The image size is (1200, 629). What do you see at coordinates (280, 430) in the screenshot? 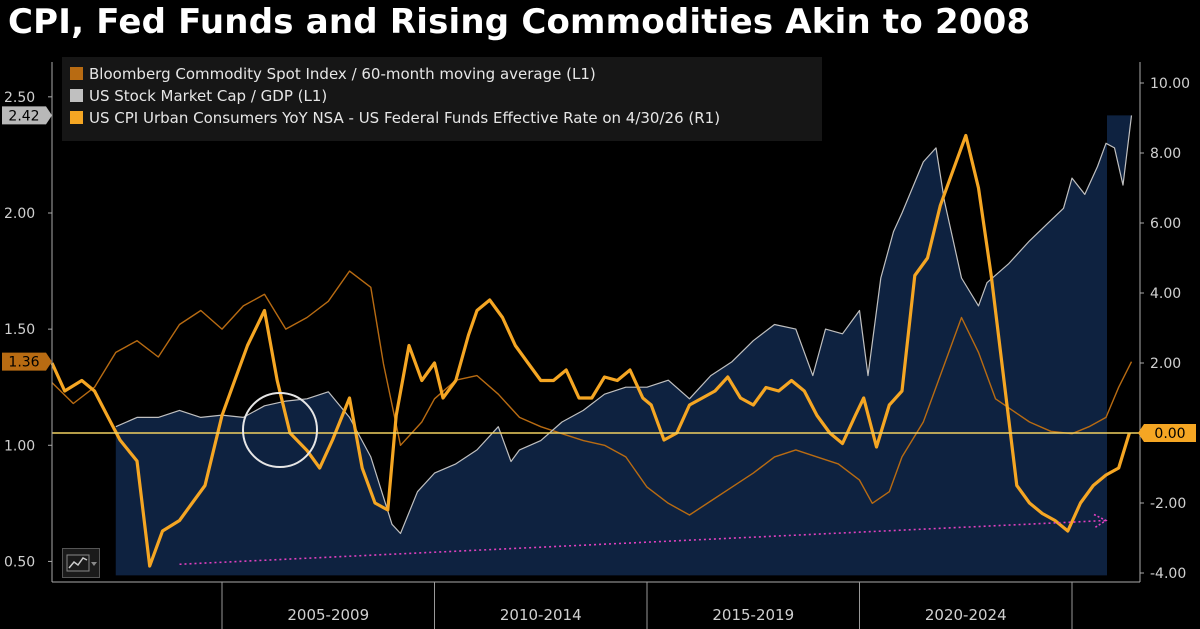
I see `highlight-circle` at bounding box center [280, 430].